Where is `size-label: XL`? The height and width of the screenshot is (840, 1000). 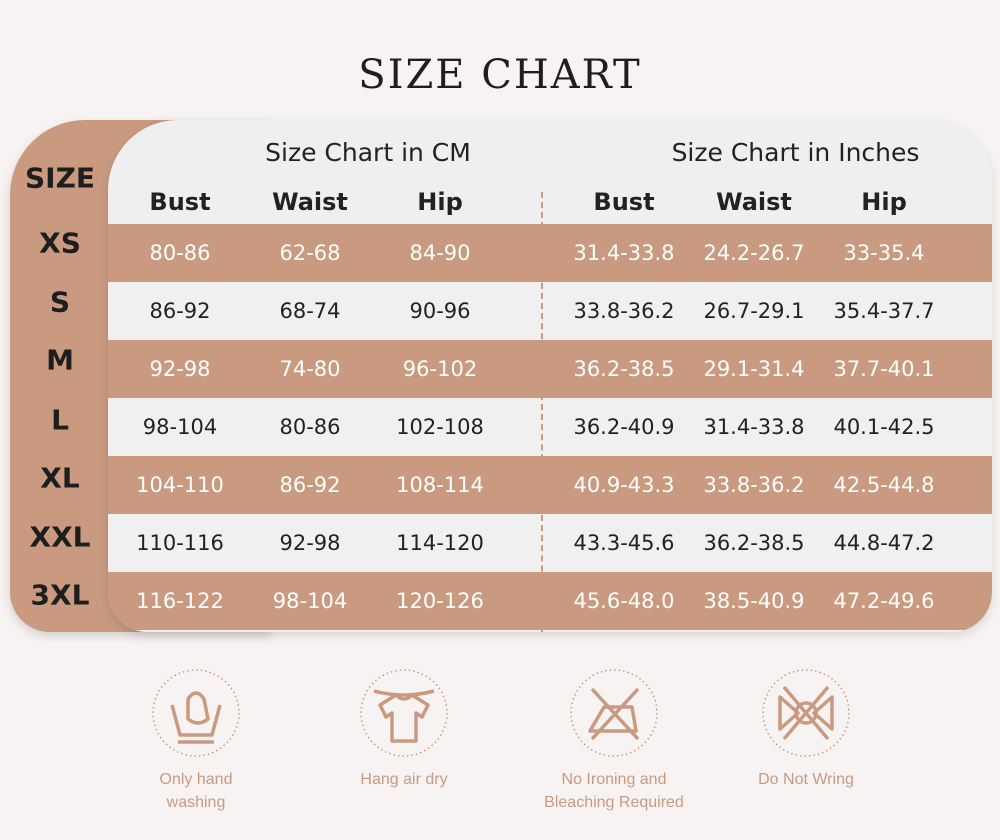
size-label: XL is located at coordinates (60, 478).